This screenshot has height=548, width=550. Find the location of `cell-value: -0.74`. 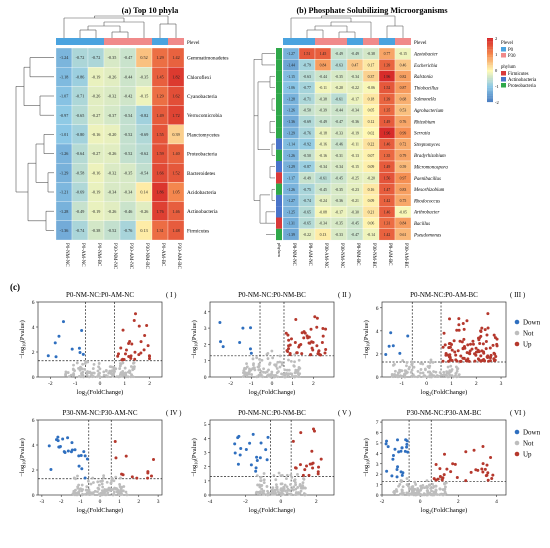

cell-value: -0.74 is located at coordinates (307, 201).